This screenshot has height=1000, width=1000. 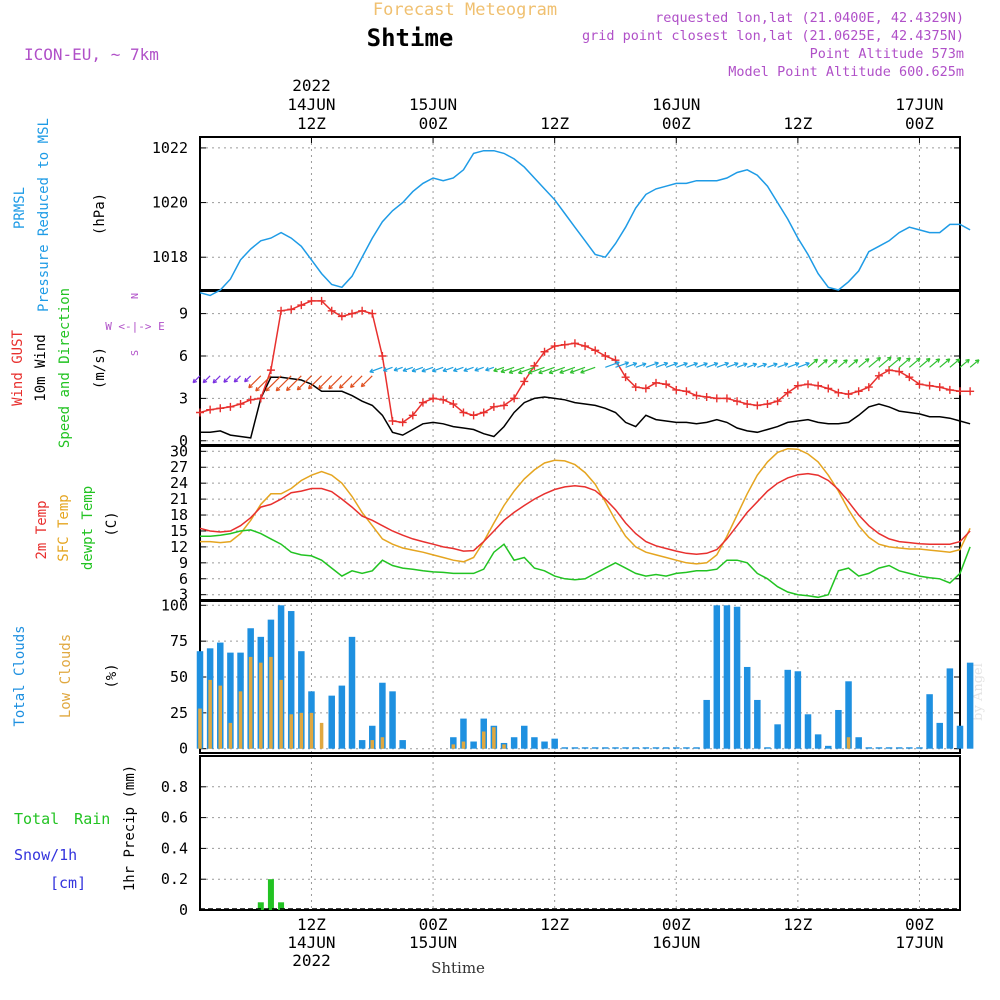 What do you see at coordinates (887, 54) in the screenshot?
I see `info-line-3: Point Altitude 573m` at bounding box center [887, 54].